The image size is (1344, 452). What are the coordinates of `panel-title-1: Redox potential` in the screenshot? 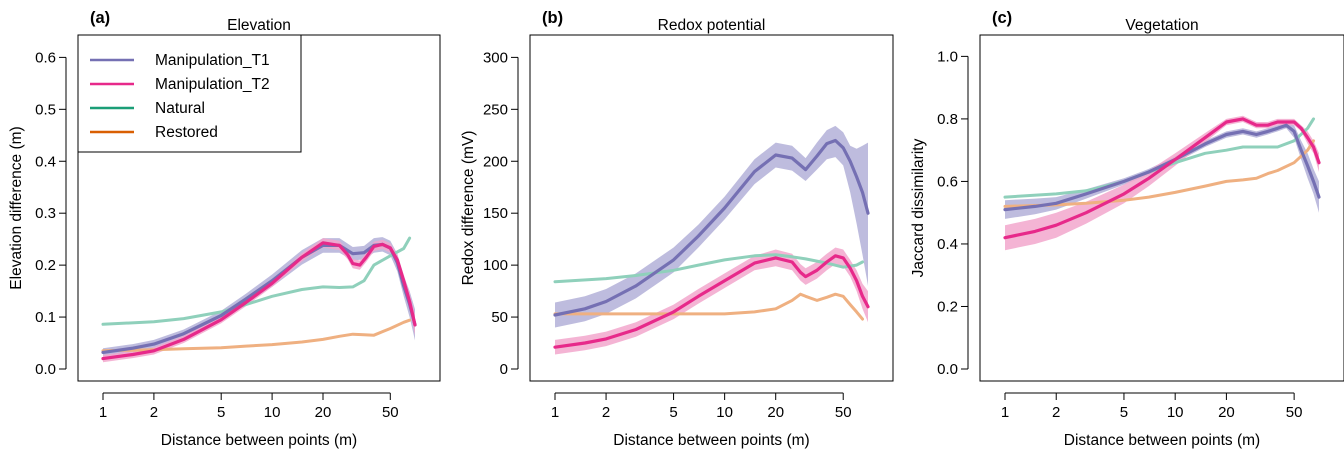 It's located at (712, 25).